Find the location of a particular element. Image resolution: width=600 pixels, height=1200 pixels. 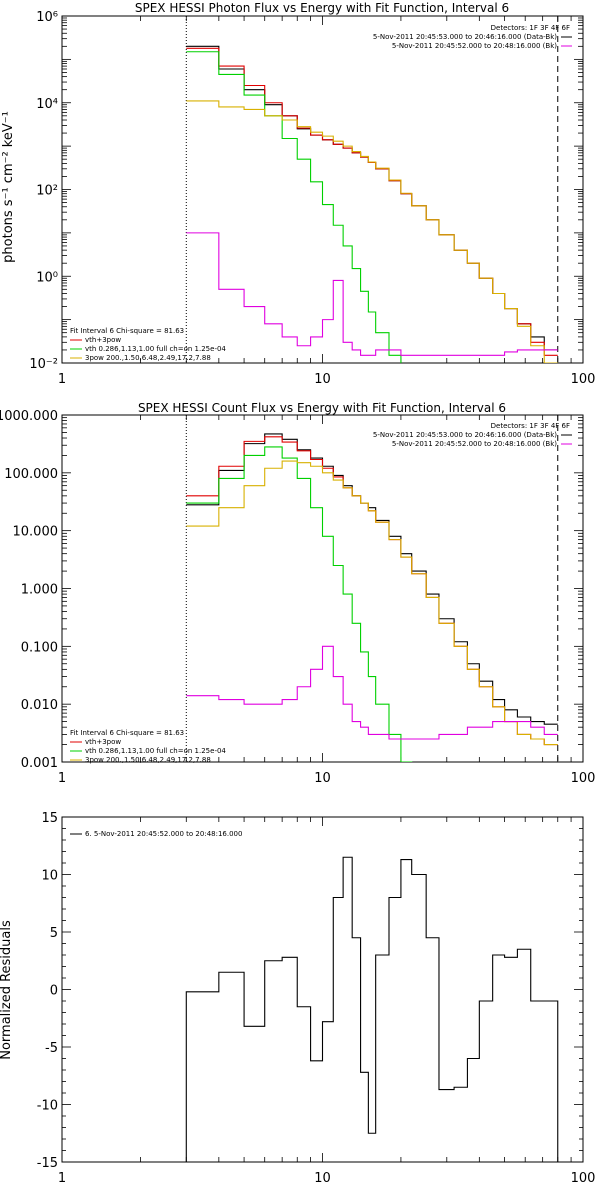

residuals-y-tick-label: -15 is located at coordinates (47, 1163).